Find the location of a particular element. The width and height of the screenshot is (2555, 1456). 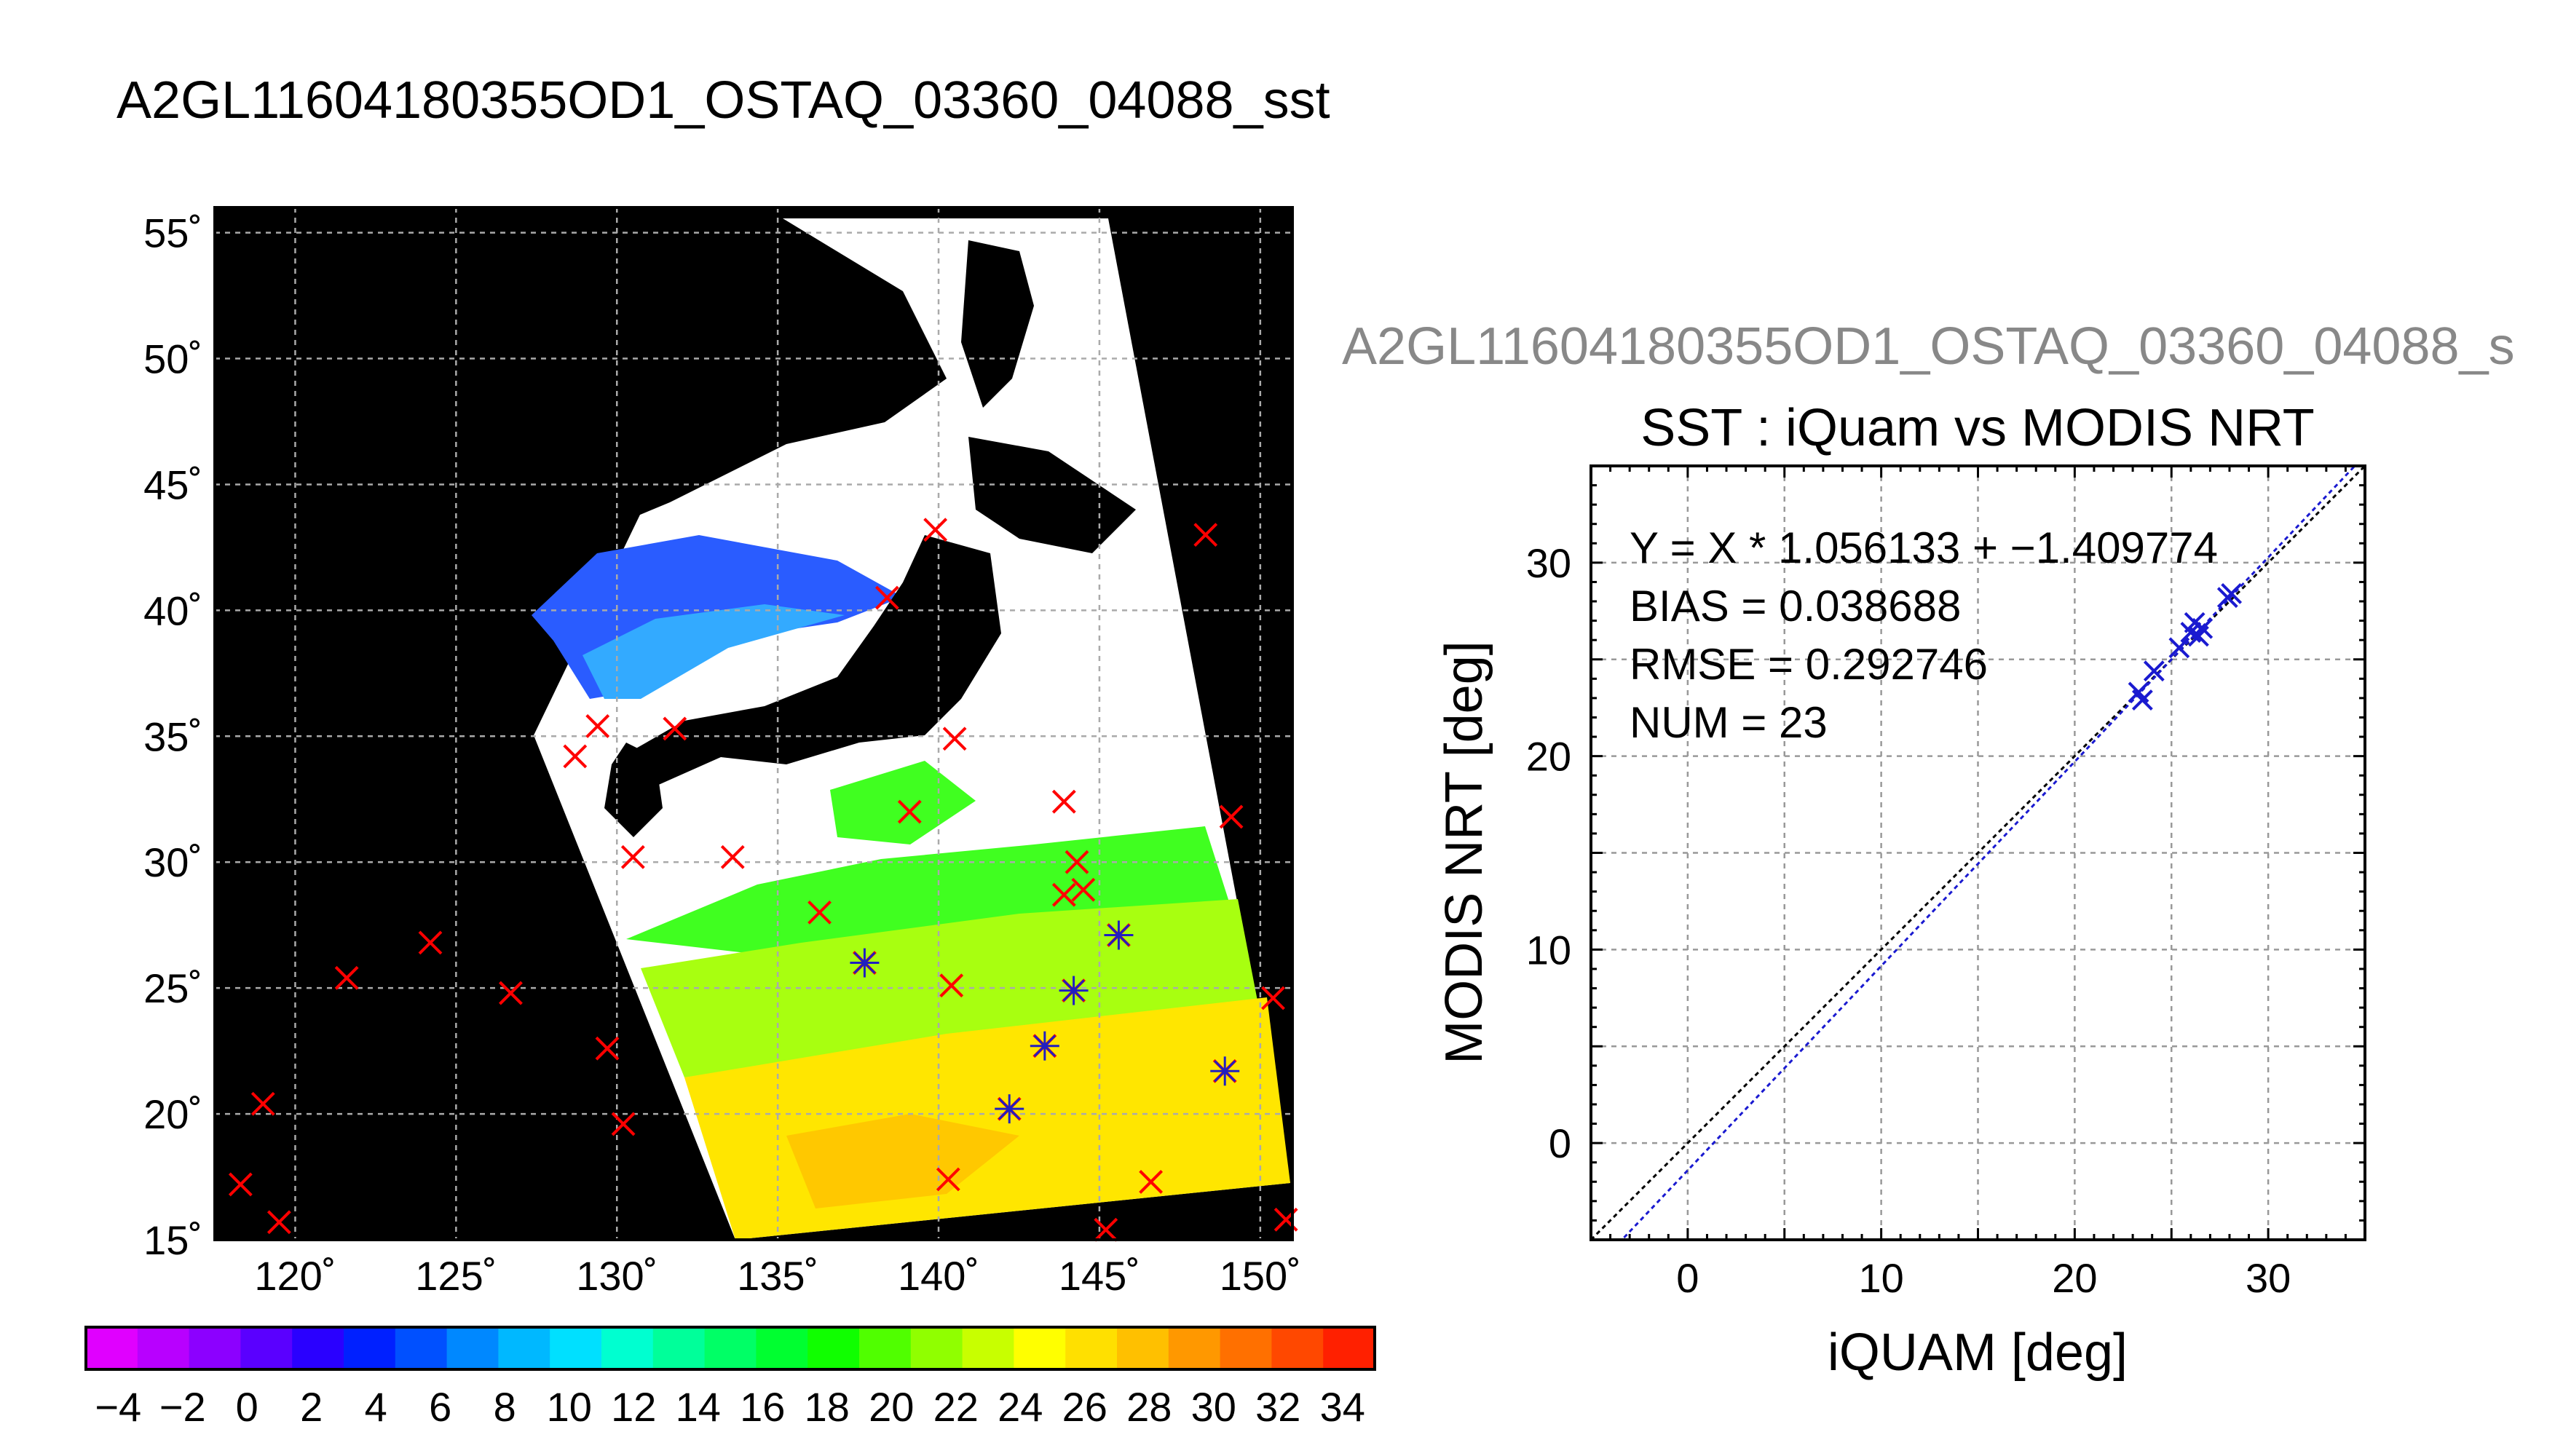

land-sakhalin is located at coordinates (997, 324).